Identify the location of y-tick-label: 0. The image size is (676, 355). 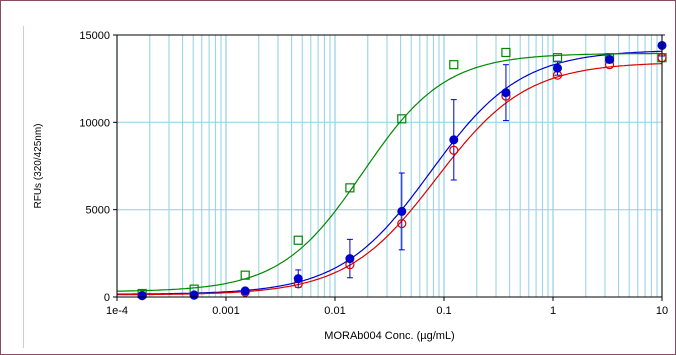
(107, 298).